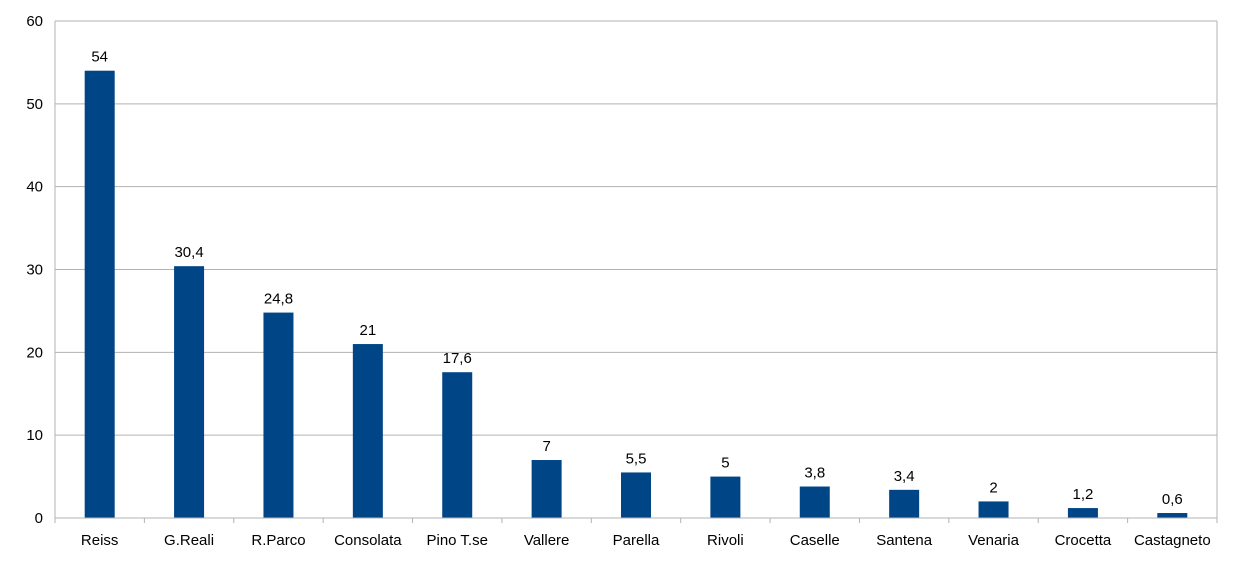 The width and height of the screenshot is (1242, 565). What do you see at coordinates (725, 463) in the screenshot?
I see `data-label: 5` at bounding box center [725, 463].